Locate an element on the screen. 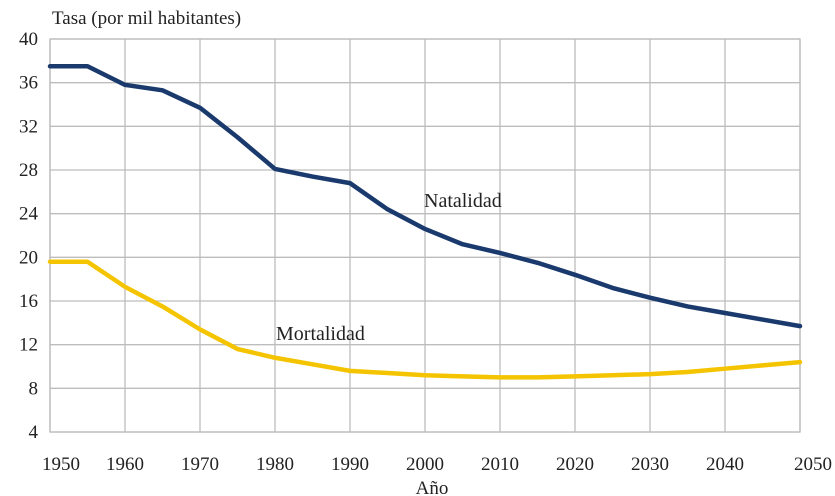 The height and width of the screenshot is (496, 835). x-tick-label: 1990 is located at coordinates (350, 464).